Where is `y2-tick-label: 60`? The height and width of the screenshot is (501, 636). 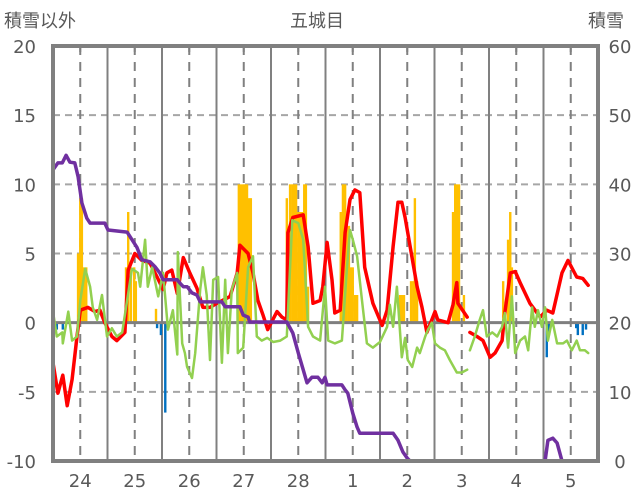
y2-tick-label: 60 is located at coordinates (620, 47).